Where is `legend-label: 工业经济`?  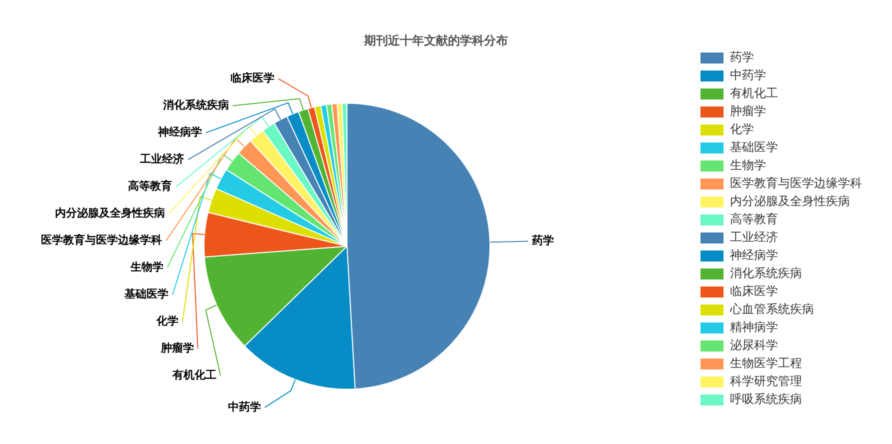 legend-label: 工业经济 is located at coordinates (754, 237).